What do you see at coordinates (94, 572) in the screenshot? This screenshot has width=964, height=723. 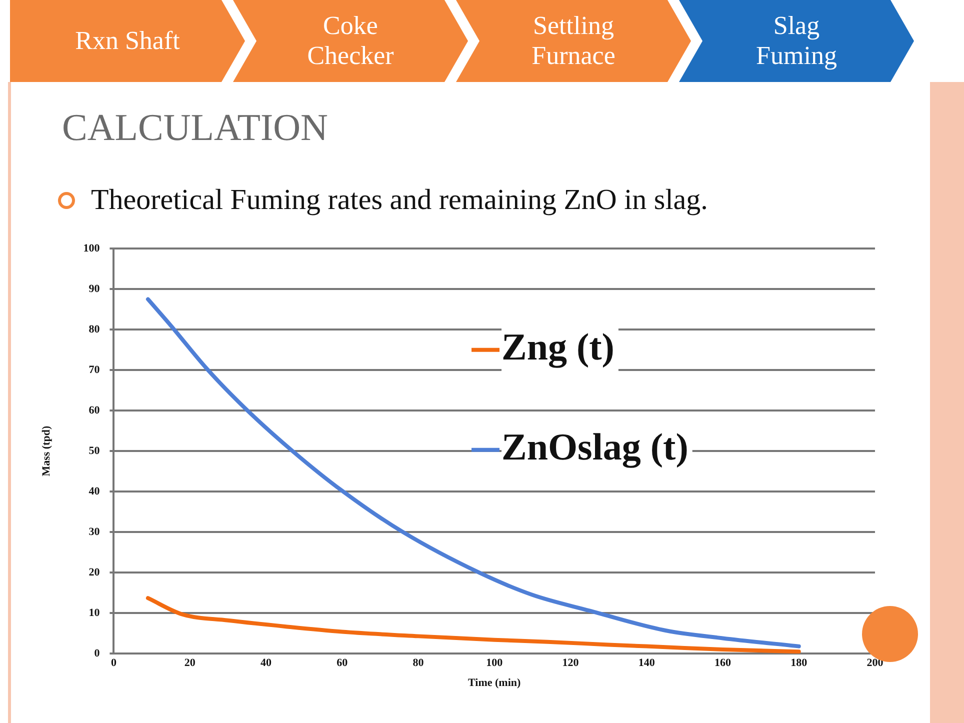 I see `y-tick-label: 20` at bounding box center [94, 572].